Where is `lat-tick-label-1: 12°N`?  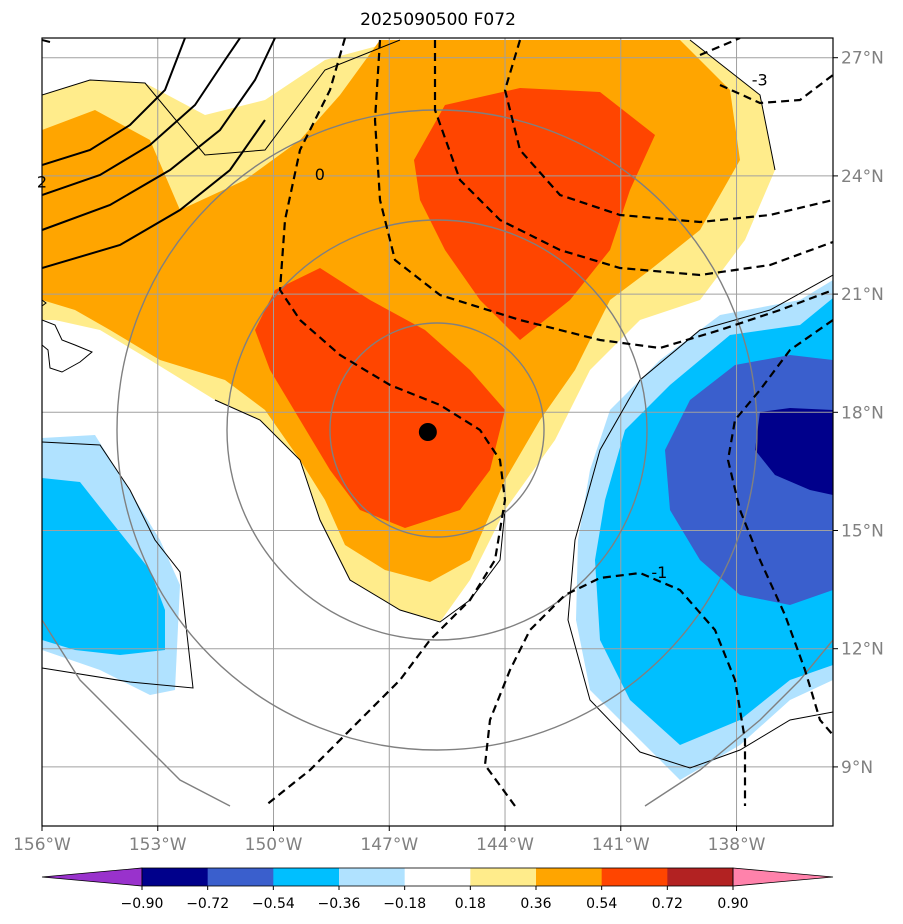 lat-tick-label-1: 12°N is located at coordinates (862, 650).